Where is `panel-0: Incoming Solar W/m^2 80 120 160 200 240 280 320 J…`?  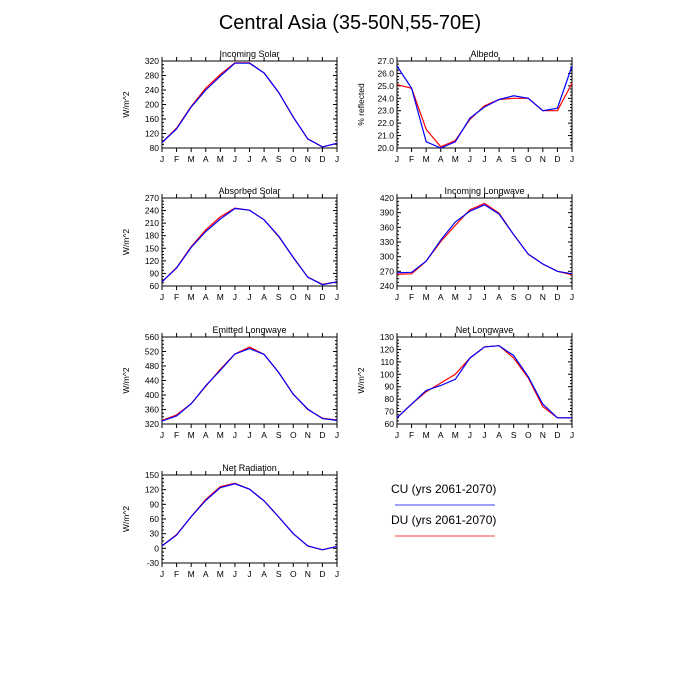
panel-0: Incoming Solar W/m^2 80 120 160 200 240 280 320 J… is located at coordinates (230, 106).